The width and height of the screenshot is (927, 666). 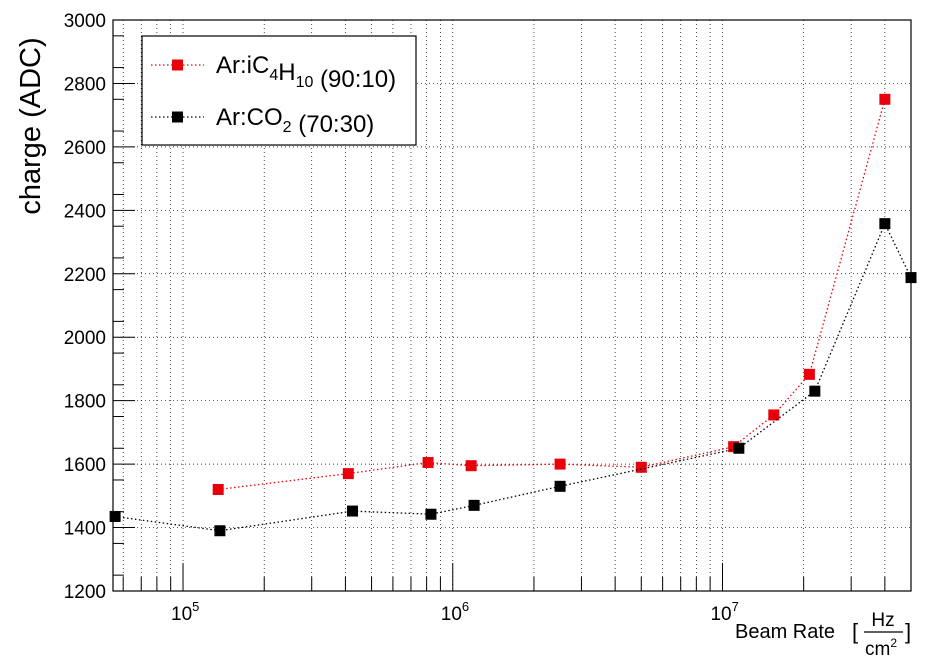 I want to click on x-tick-label: 10⁵, so click(x=185, y=612).